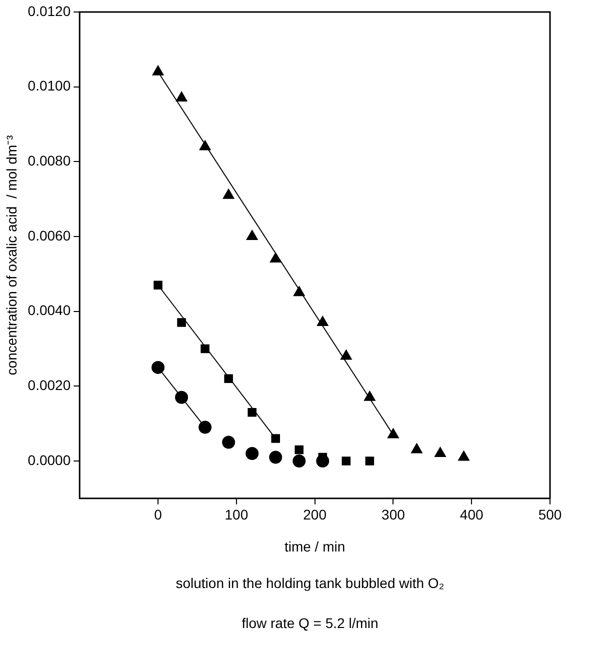 Image resolution: width=610 pixels, height=650 pixels. I want to click on x-tick-label: 500, so click(550, 514).